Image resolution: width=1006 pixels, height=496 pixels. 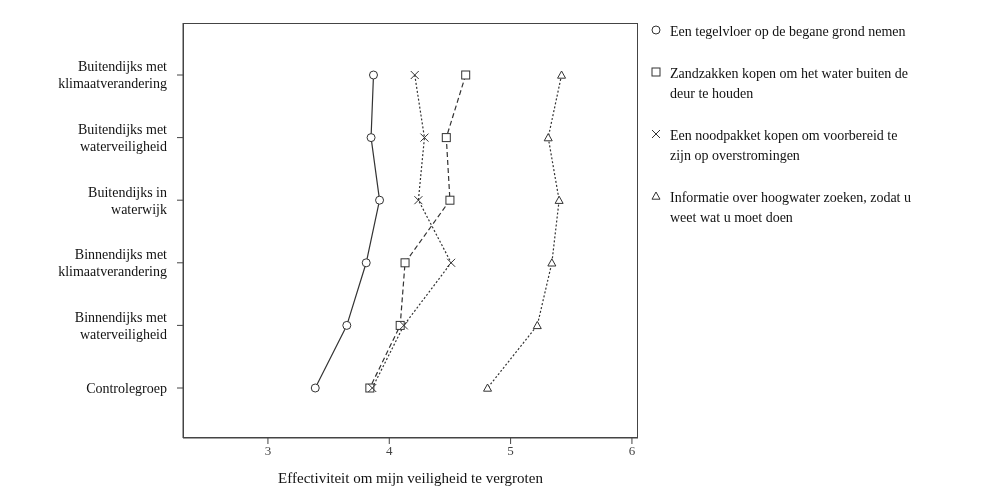 I want to click on y-tick-label: Buitendijks met waterveiligheid, so click(x=122, y=138).